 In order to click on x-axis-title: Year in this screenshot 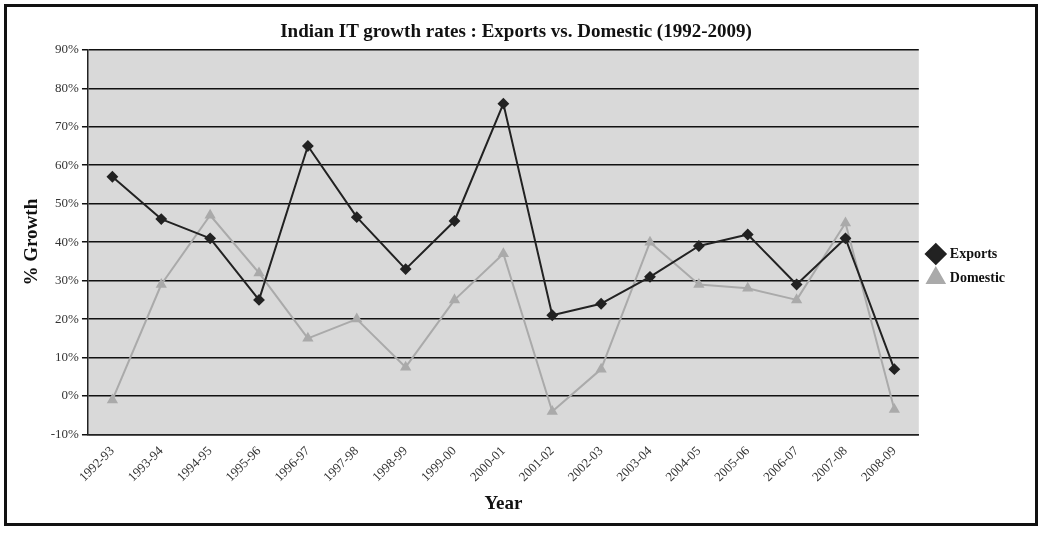, I will do `click(503, 502)`.